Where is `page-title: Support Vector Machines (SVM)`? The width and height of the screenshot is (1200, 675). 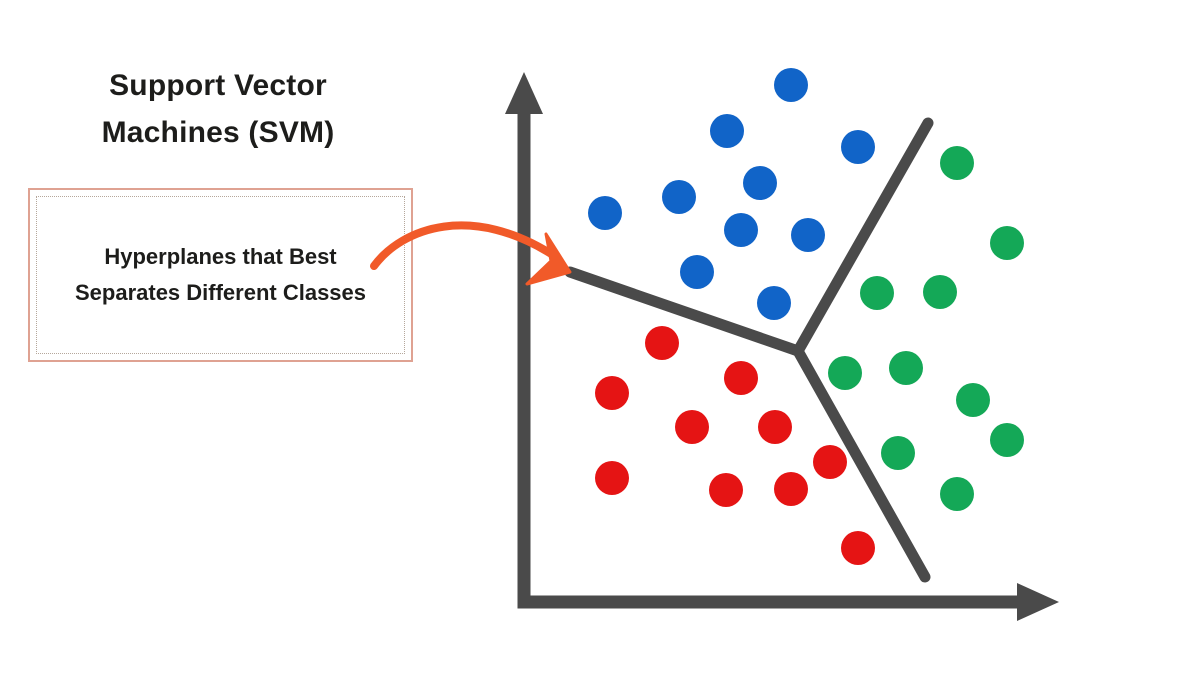
page-title: Support Vector Machines (SVM) is located at coordinates (218, 109).